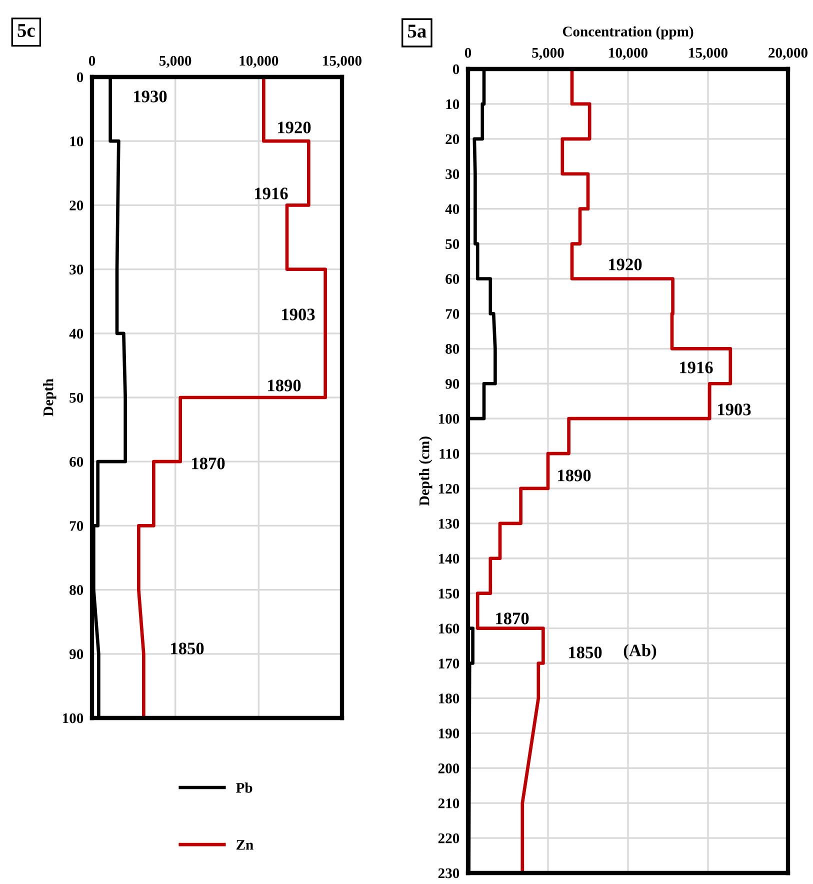 This screenshot has width=813, height=884. What do you see at coordinates (449, 733) in the screenshot?
I see `y-tick-label: 190` at bounding box center [449, 733].